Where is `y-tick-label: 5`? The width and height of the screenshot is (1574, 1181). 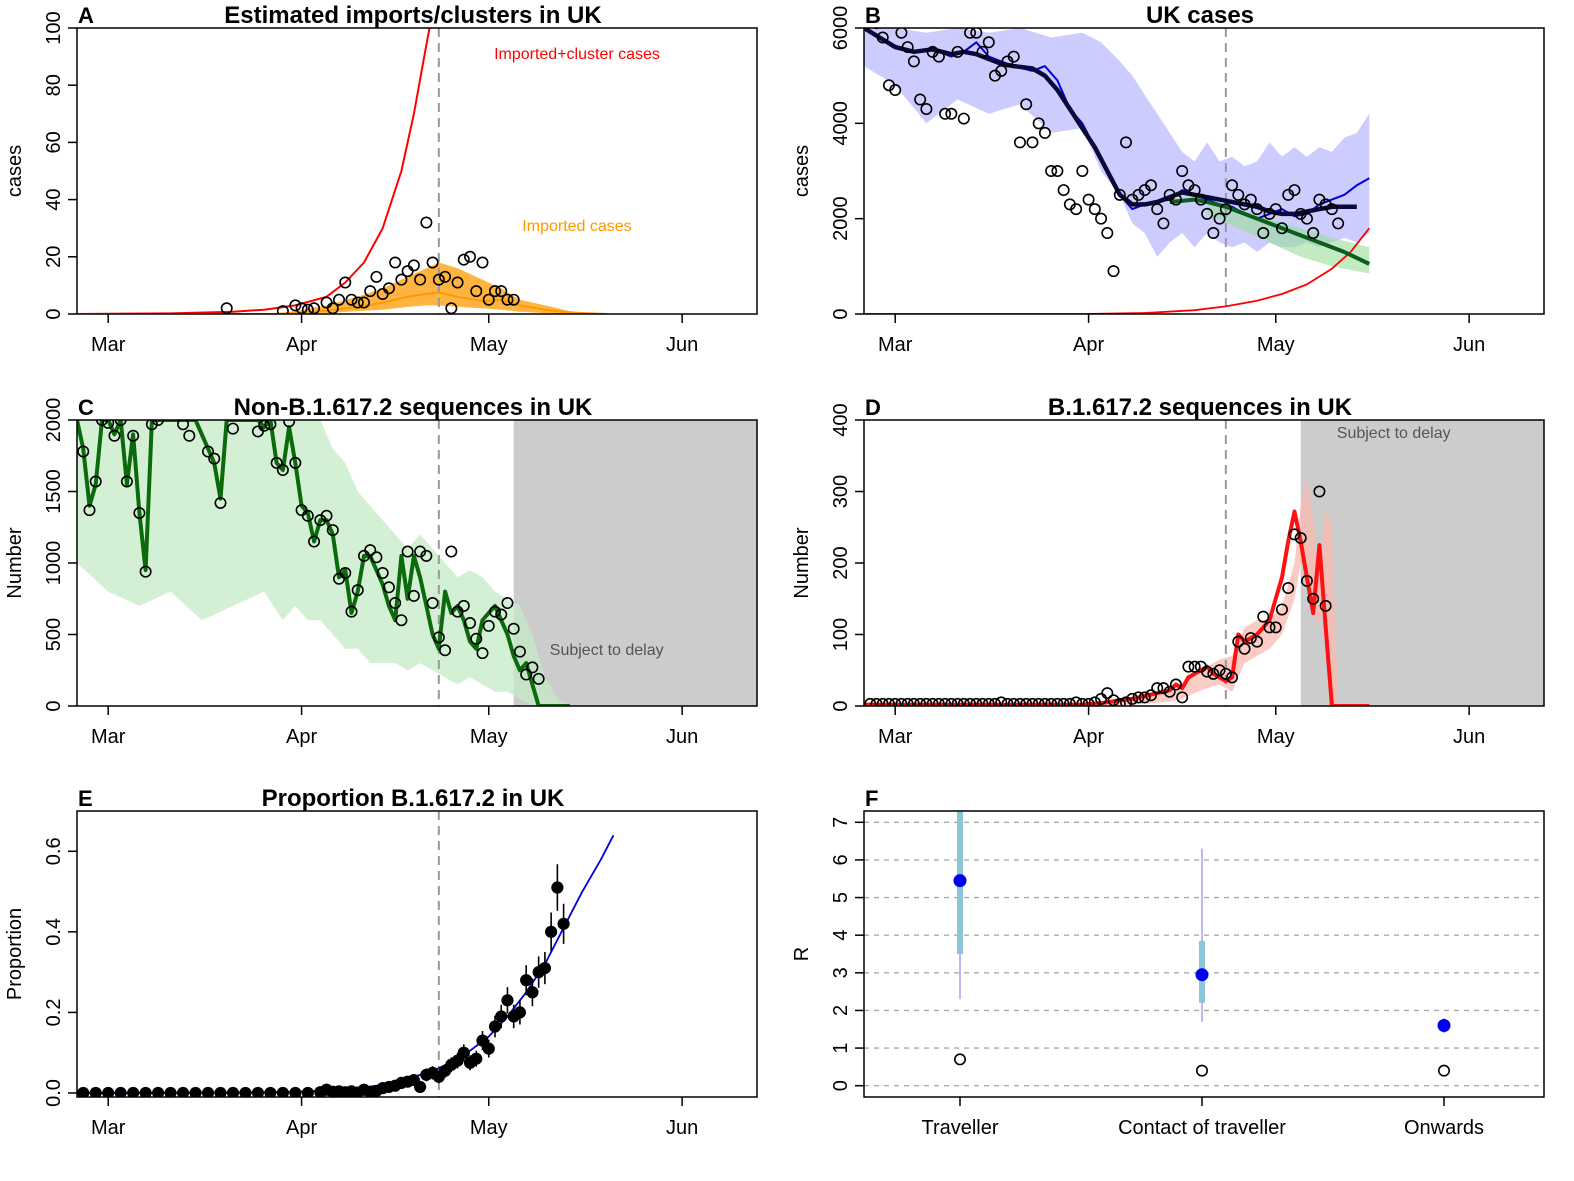 y-tick-label: 5 is located at coordinates (841, 897).